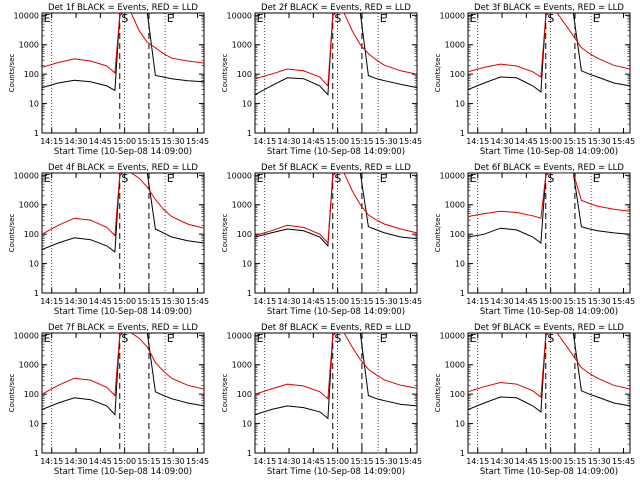  Describe the element at coordinates (249, 133) in the screenshot. I see `y-tick-label: 1` at that location.